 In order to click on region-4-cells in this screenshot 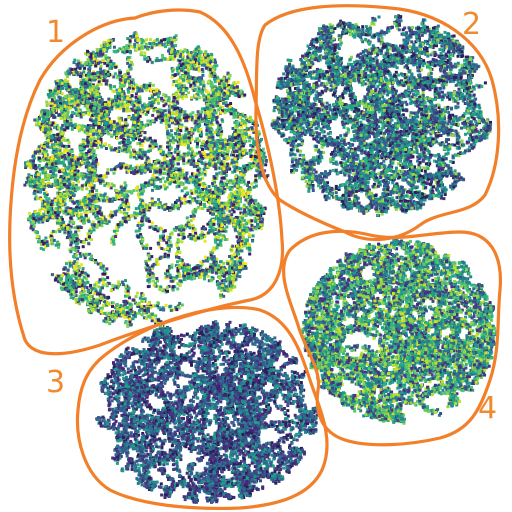, I will do `click(399, 331)`.